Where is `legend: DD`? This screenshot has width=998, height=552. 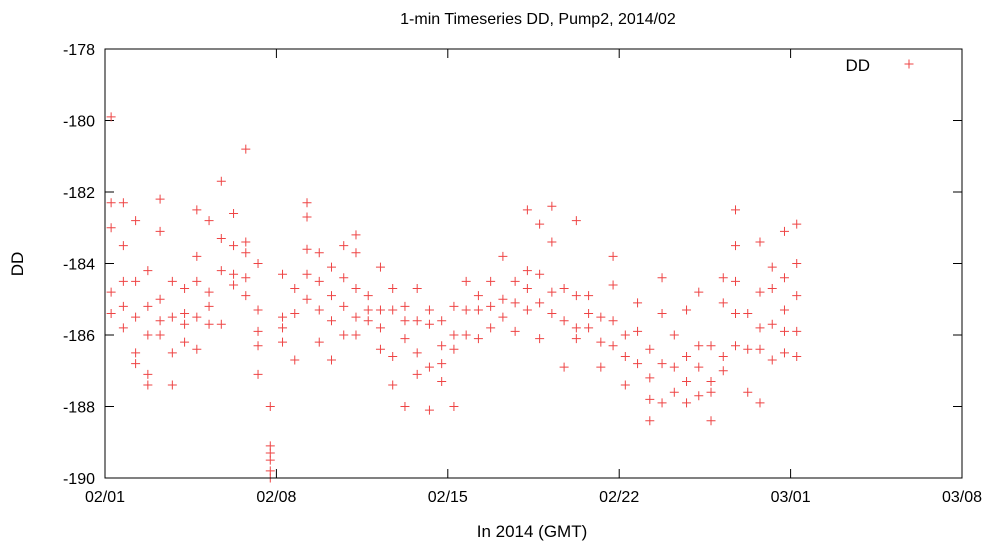 legend: DD is located at coordinates (879, 65).